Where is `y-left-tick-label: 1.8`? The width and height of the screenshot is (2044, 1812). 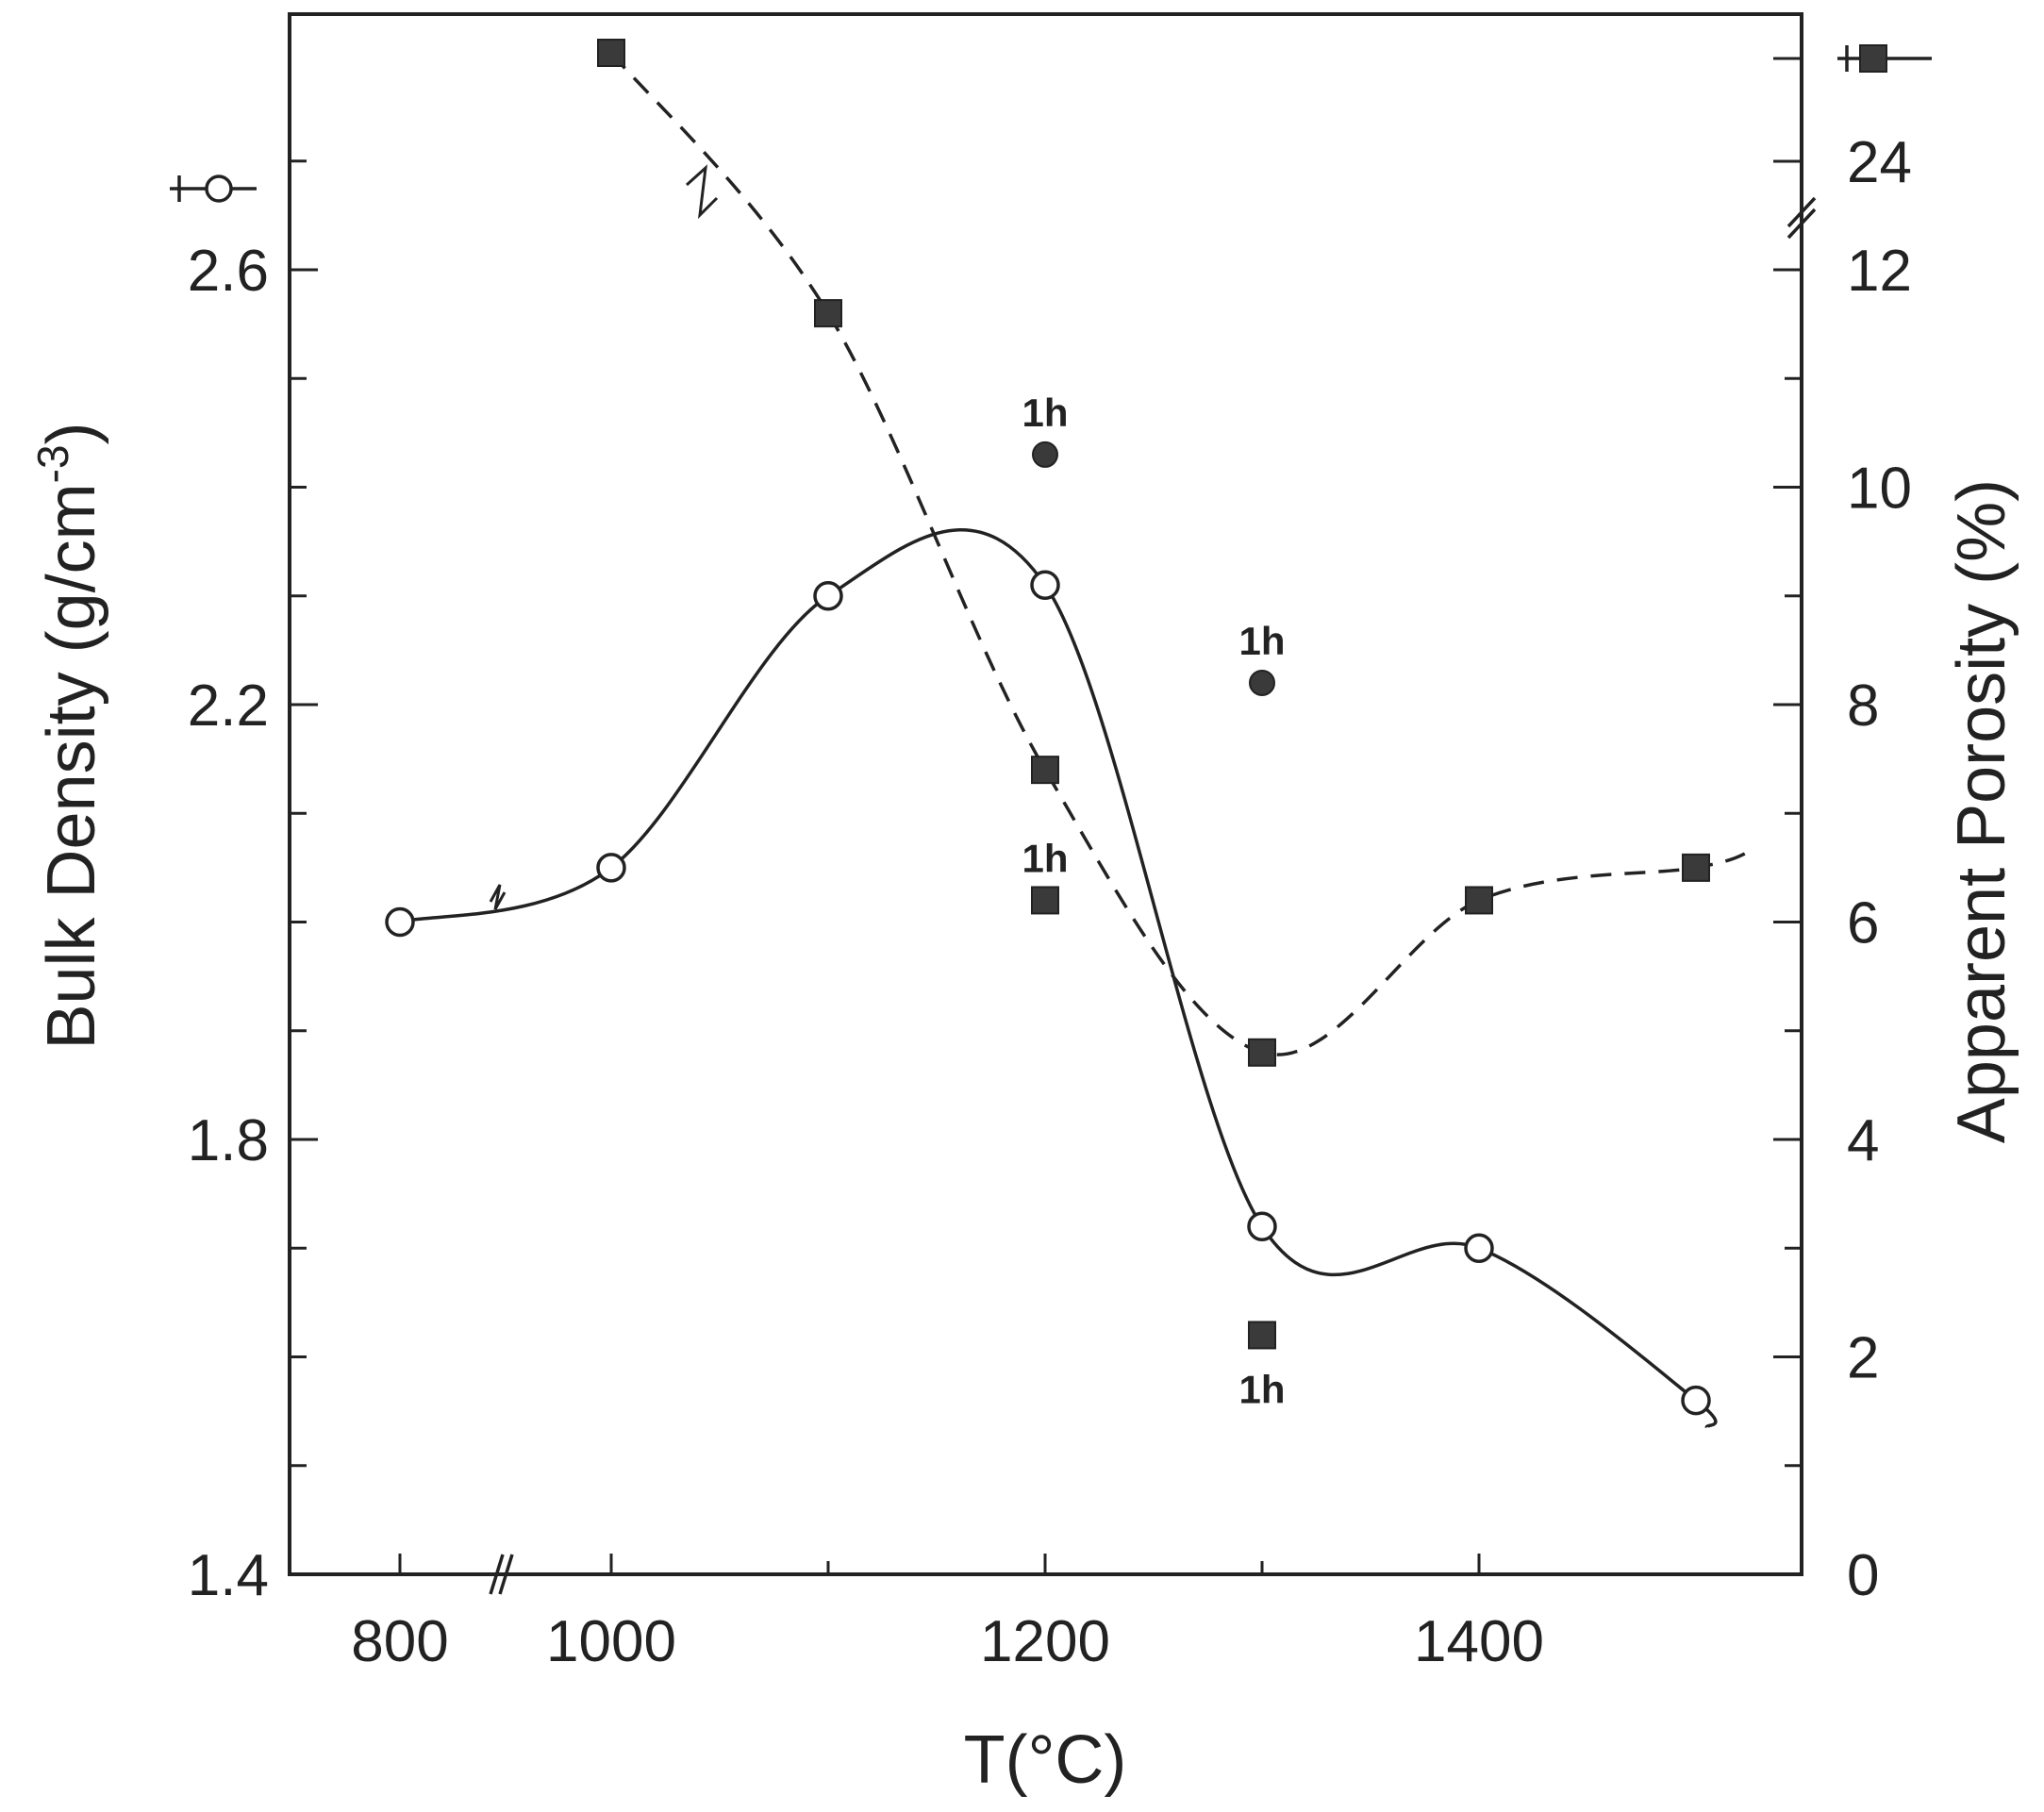
y-left-tick-label: 1.8 is located at coordinates (229, 1140).